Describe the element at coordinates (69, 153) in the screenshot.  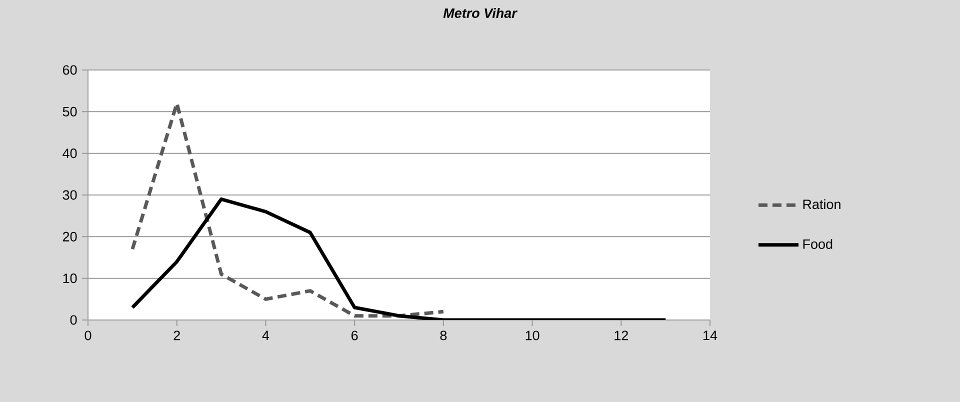
I see `y-tick-label: 40` at that location.